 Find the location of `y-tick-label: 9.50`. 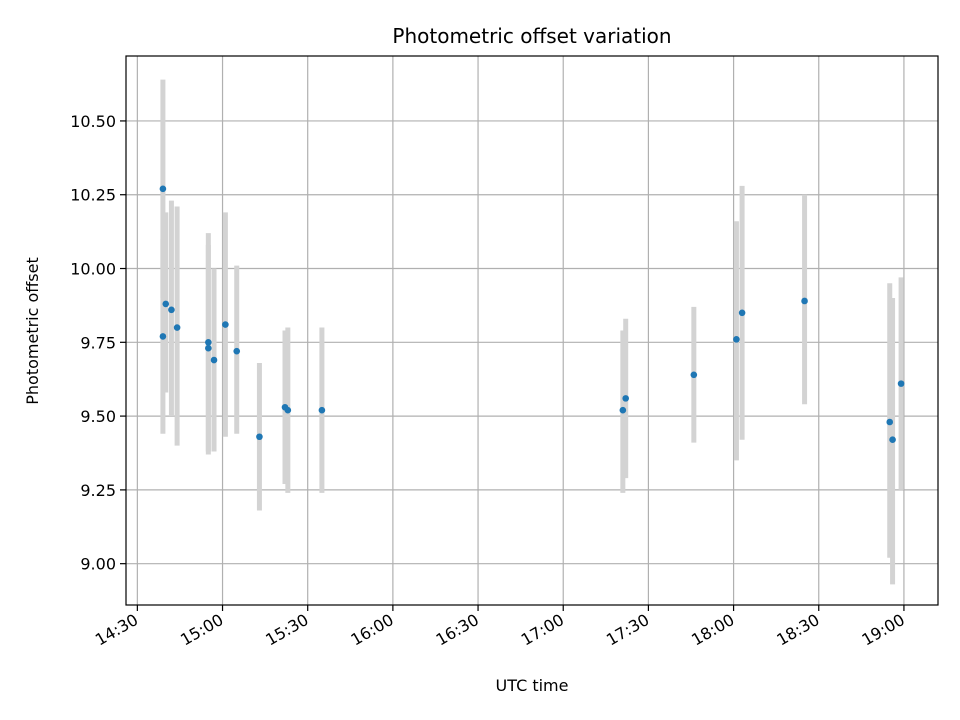

y-tick-label: 9.50 is located at coordinates (98, 416).